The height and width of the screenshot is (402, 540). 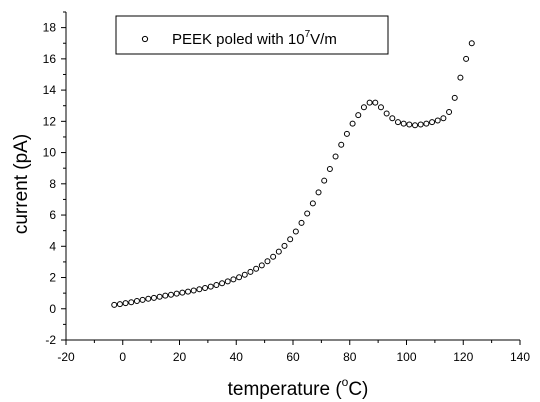 I want to click on x-tick-label: 40, so click(x=237, y=357).